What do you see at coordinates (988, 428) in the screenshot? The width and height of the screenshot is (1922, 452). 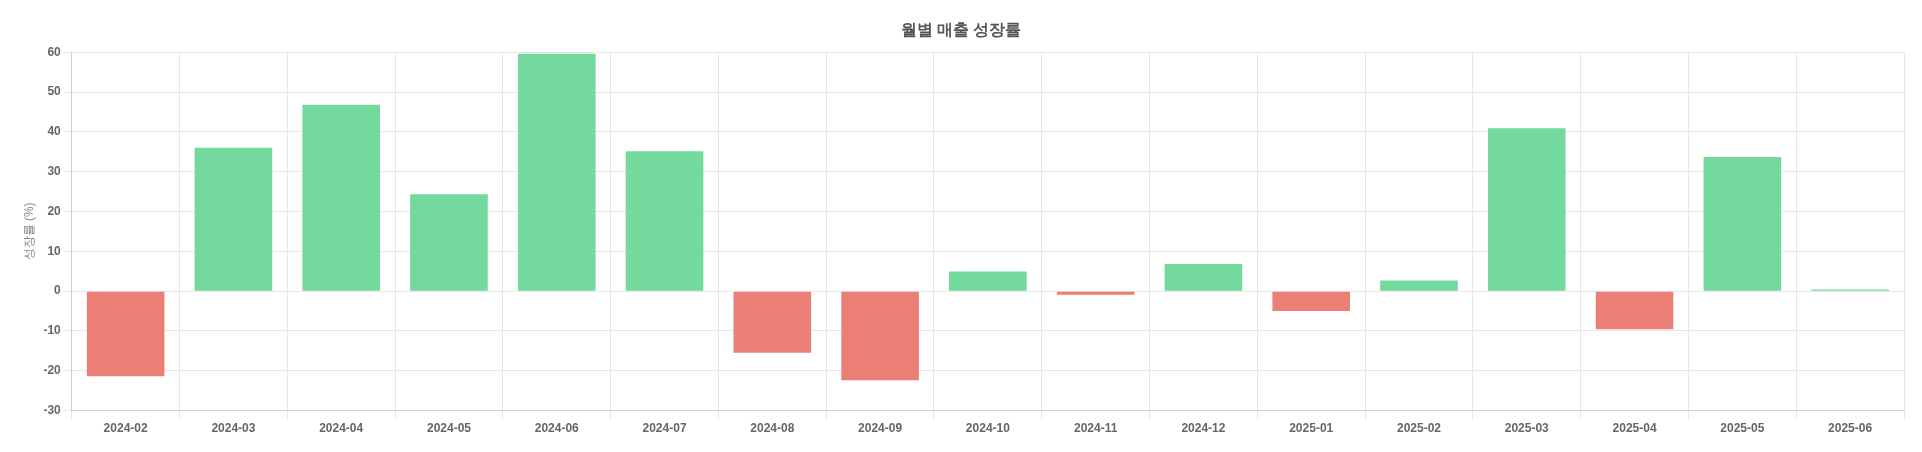 I see `x-tick-label: 2024-10` at bounding box center [988, 428].